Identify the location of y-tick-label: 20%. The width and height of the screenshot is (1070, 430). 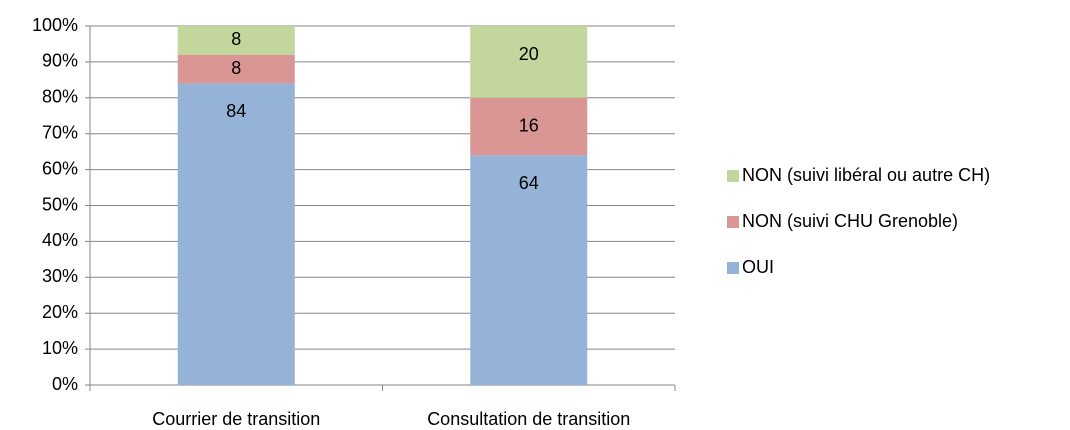
(60, 312).